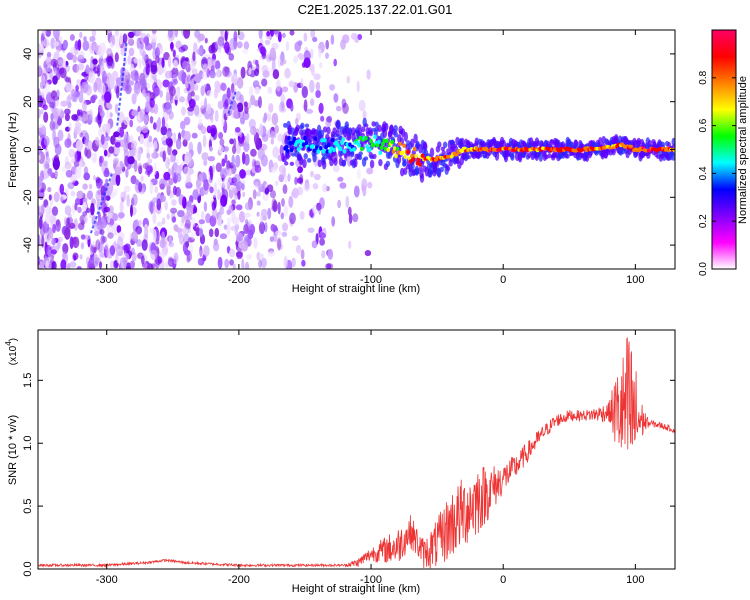  I want to click on snr-y-tick-label: 0.0, so click(28, 568).